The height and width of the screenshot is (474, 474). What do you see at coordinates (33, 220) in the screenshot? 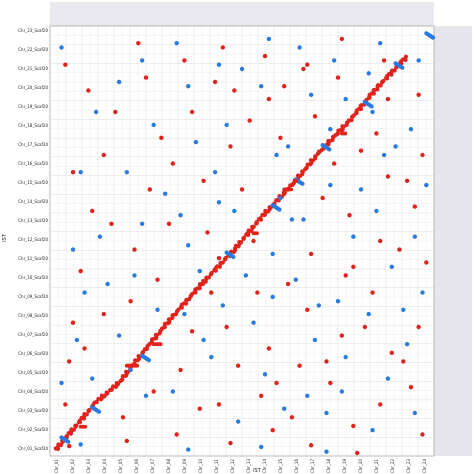
I see `y-tick-label: Chr_13_Scaf20` at bounding box center [33, 220].